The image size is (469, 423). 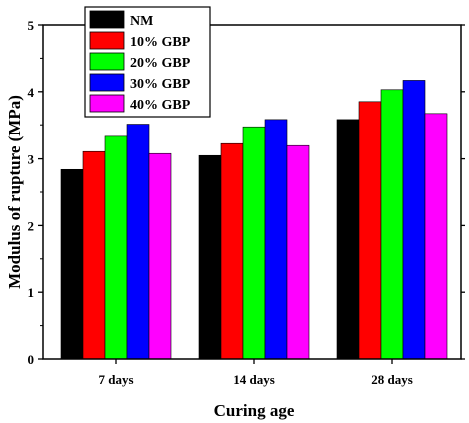 I want to click on x-tick-label: 7 days, so click(x=115, y=379).